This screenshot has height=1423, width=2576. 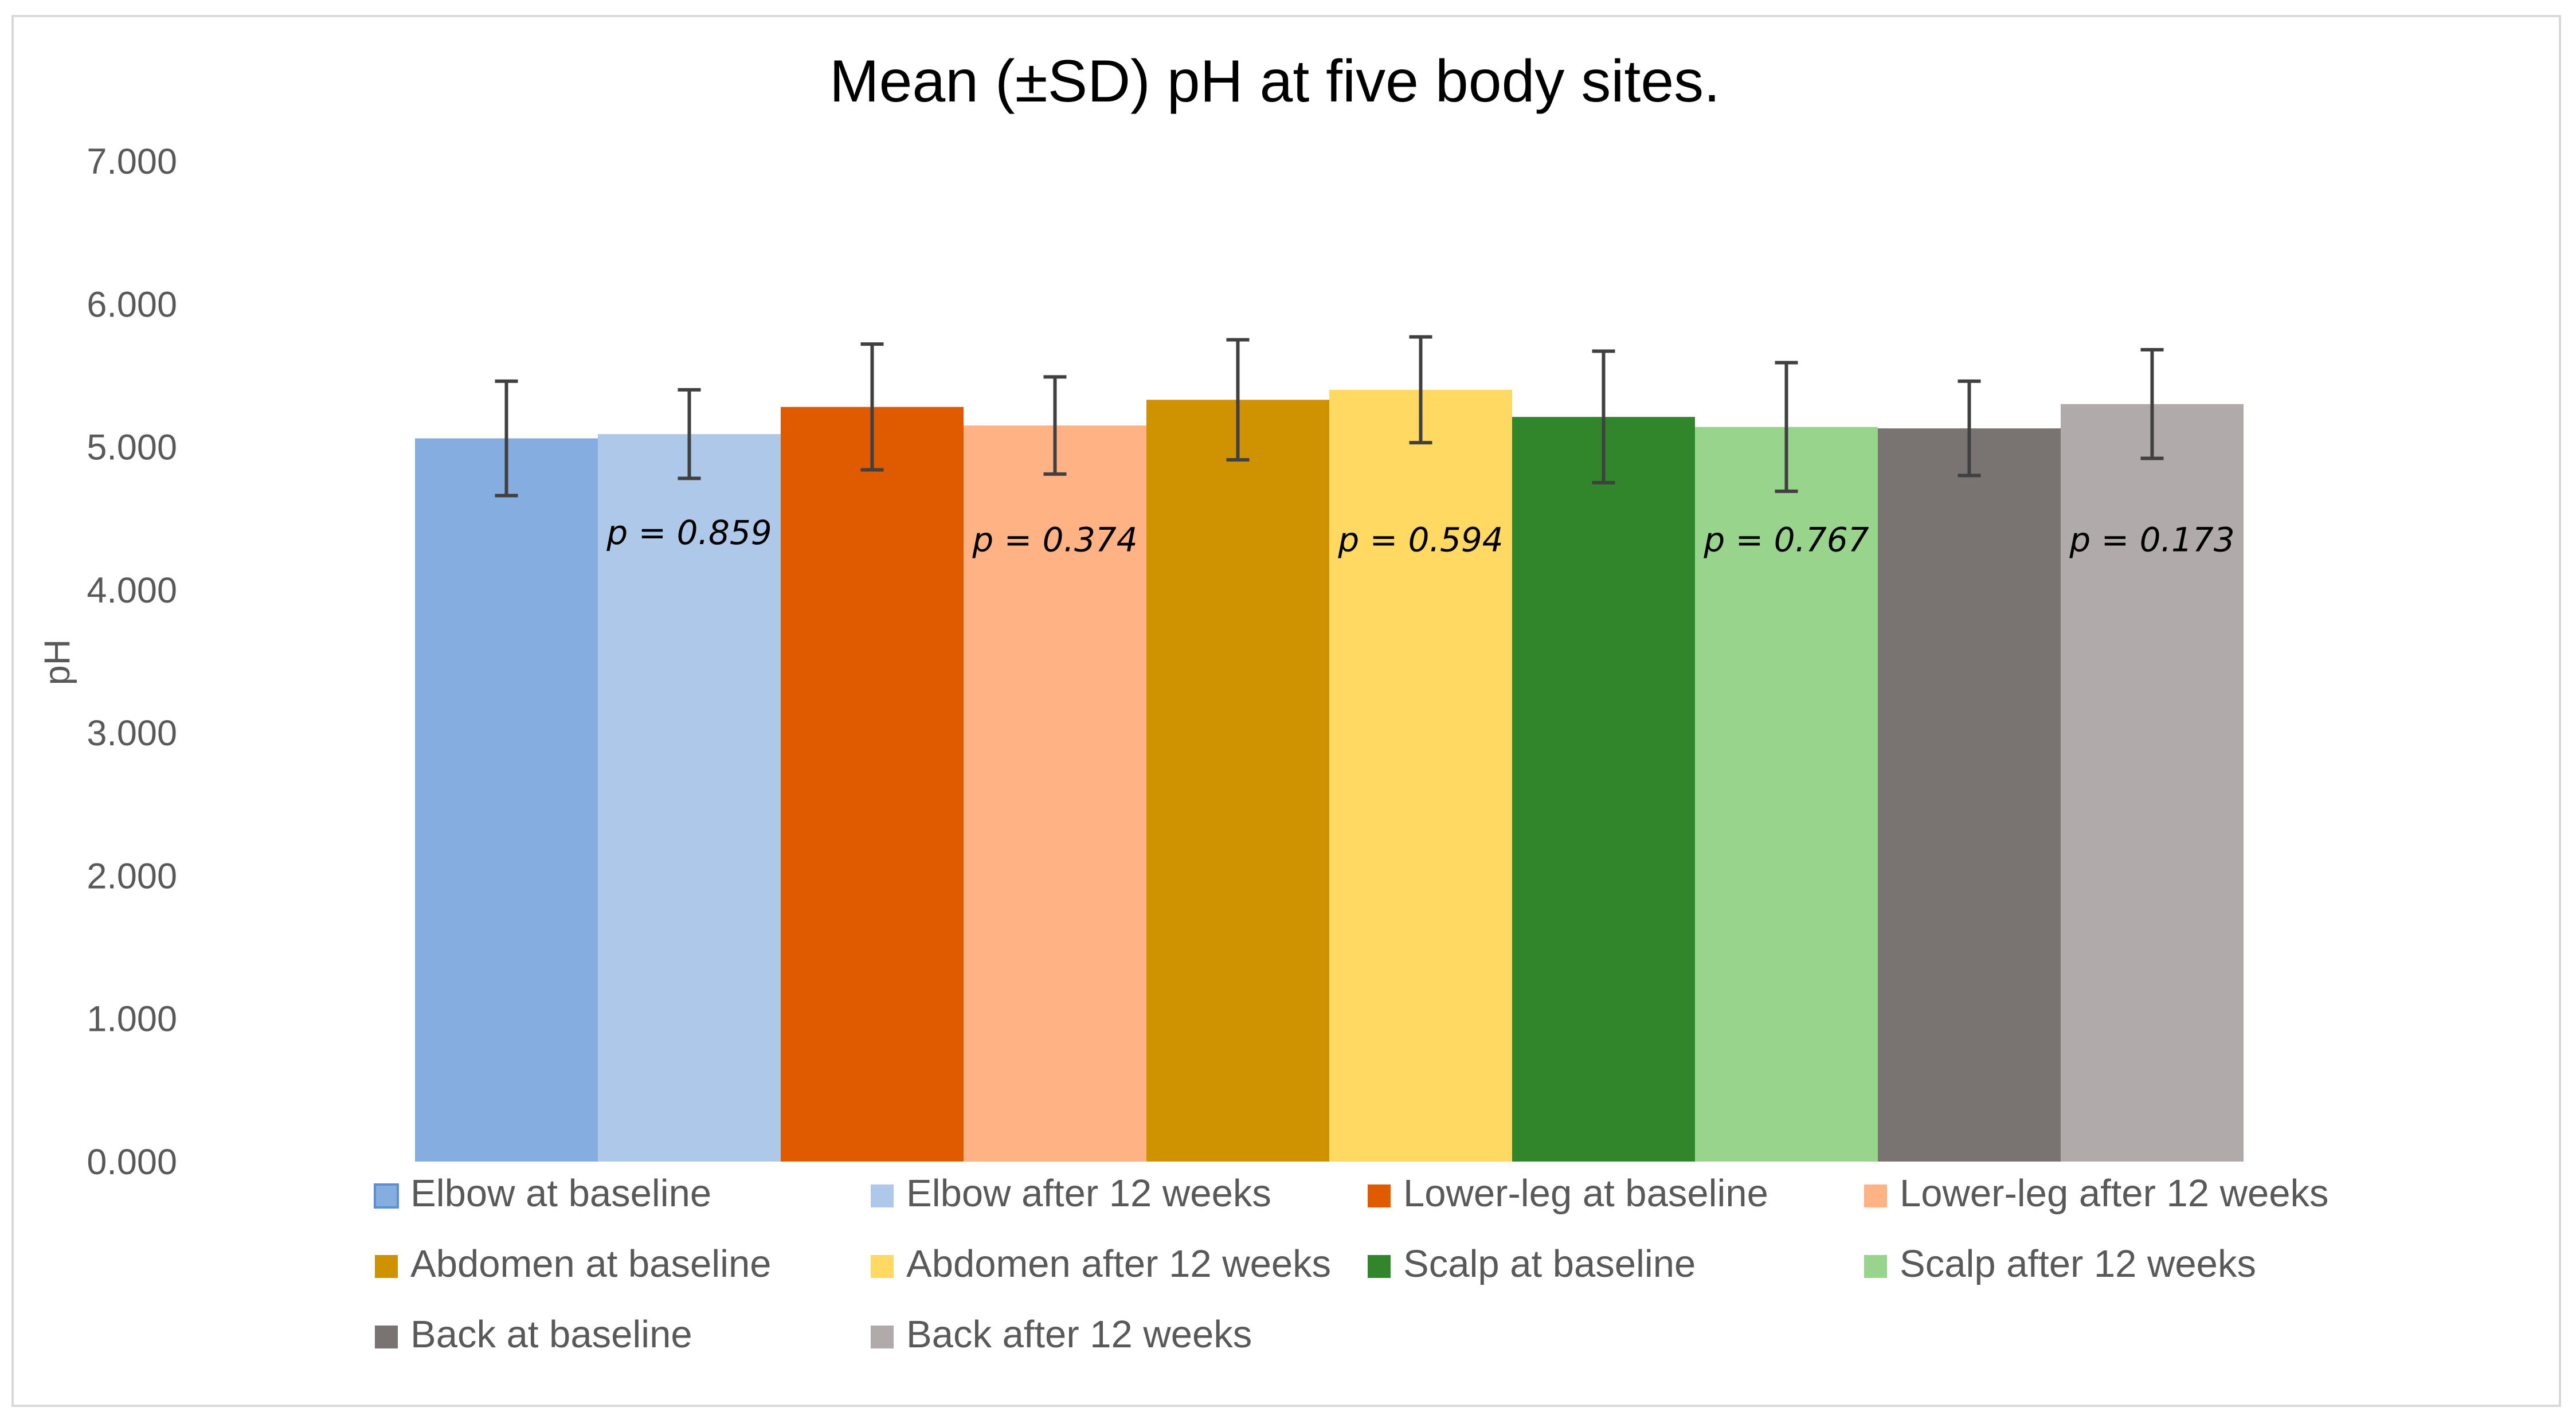 I want to click on legend-label: Back at baseline, so click(x=551, y=1334).